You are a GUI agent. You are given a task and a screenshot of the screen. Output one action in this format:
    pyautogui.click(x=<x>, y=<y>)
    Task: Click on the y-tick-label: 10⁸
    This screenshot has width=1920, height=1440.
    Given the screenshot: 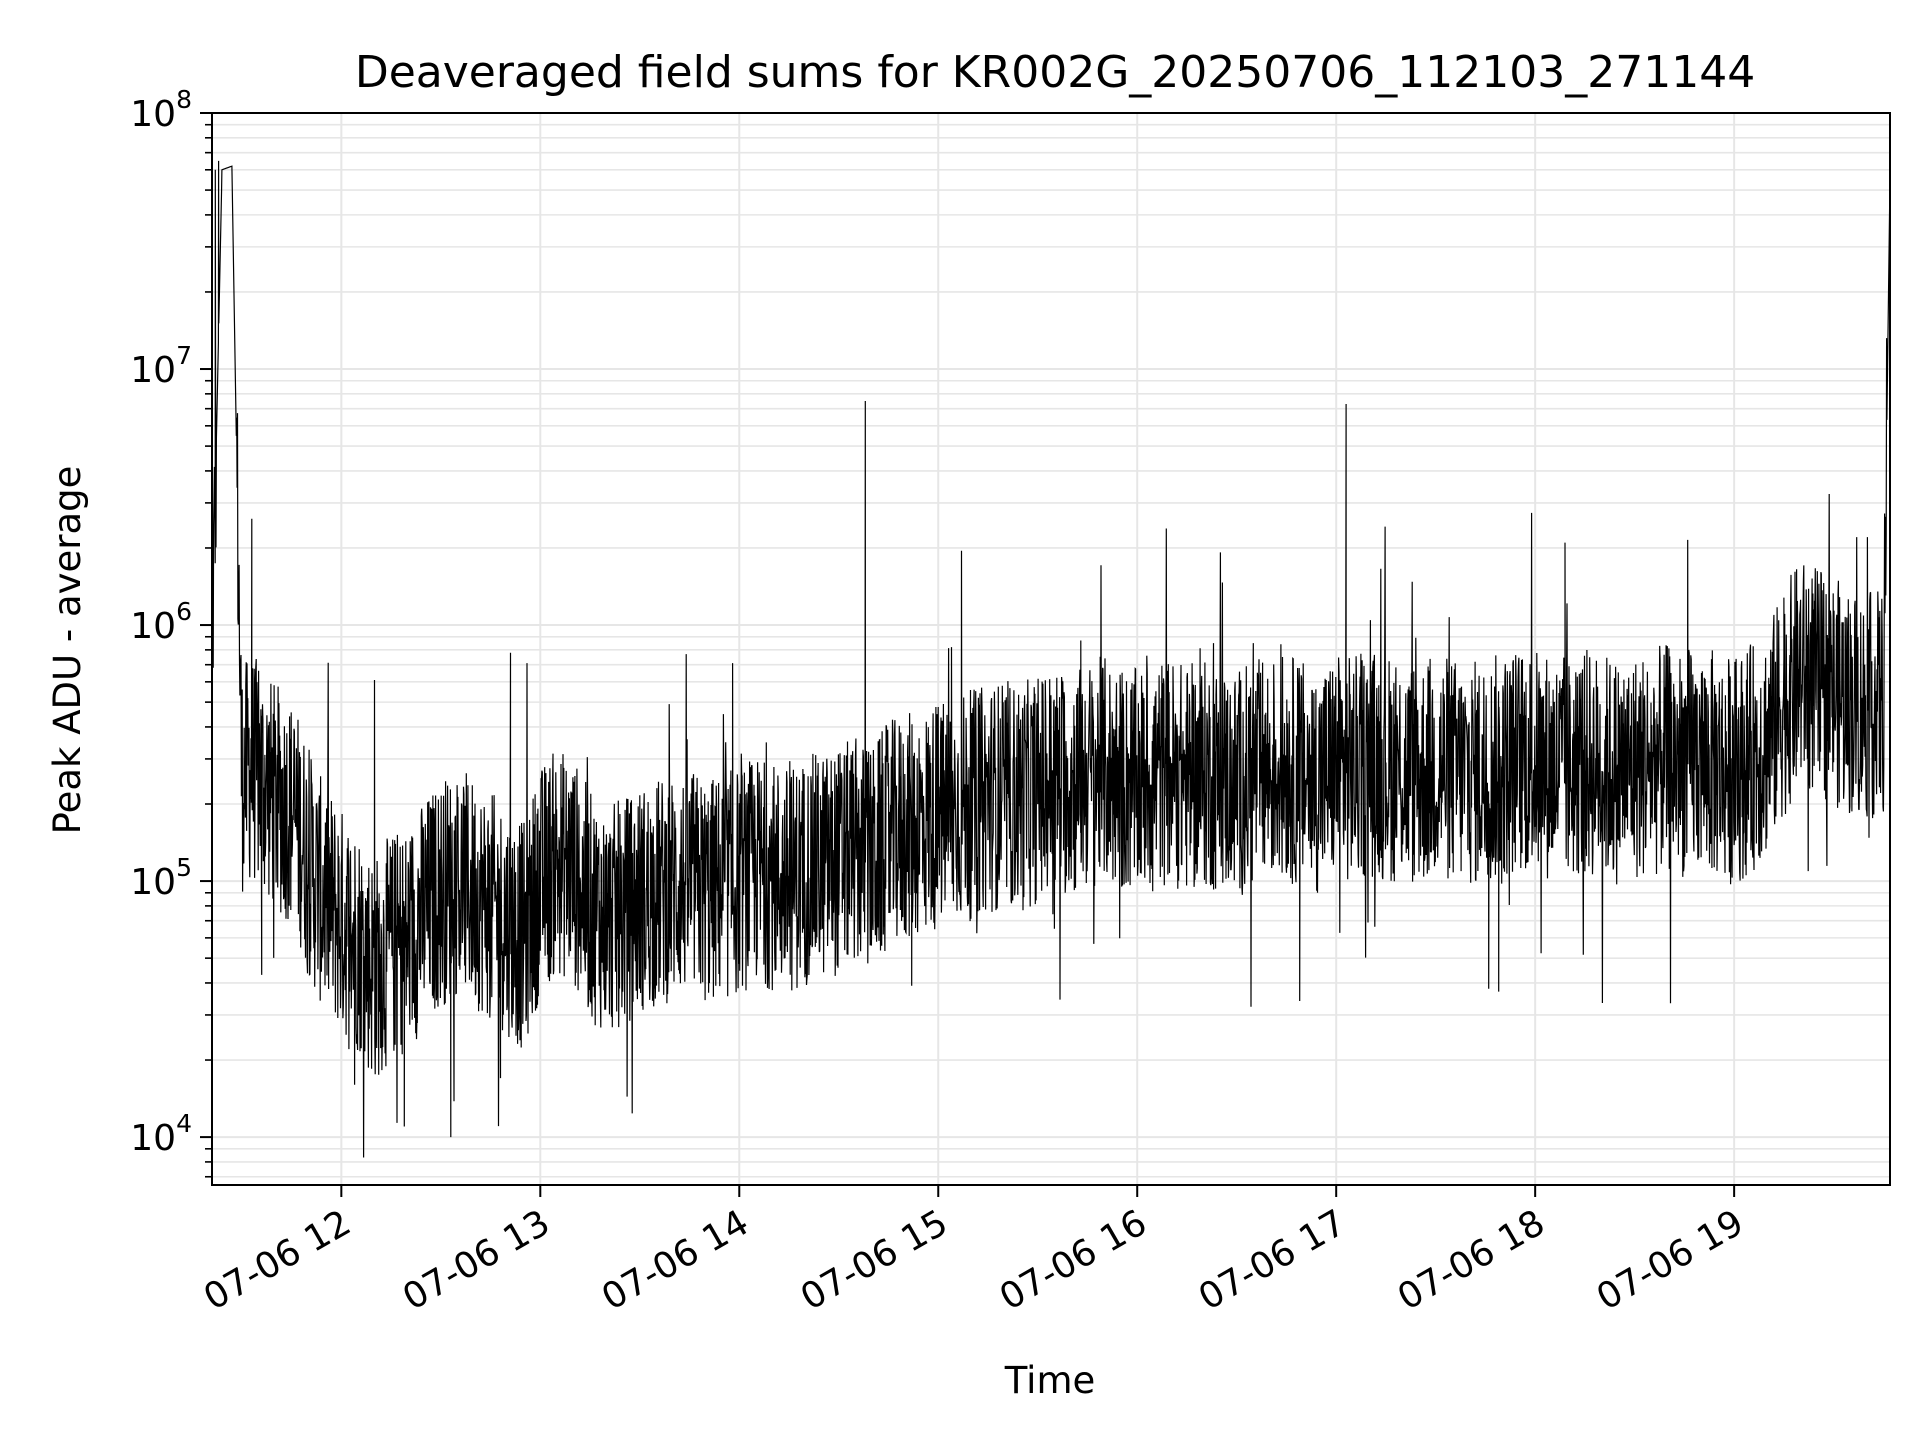 What is the action you would take?
    pyautogui.click(x=161, y=110)
    